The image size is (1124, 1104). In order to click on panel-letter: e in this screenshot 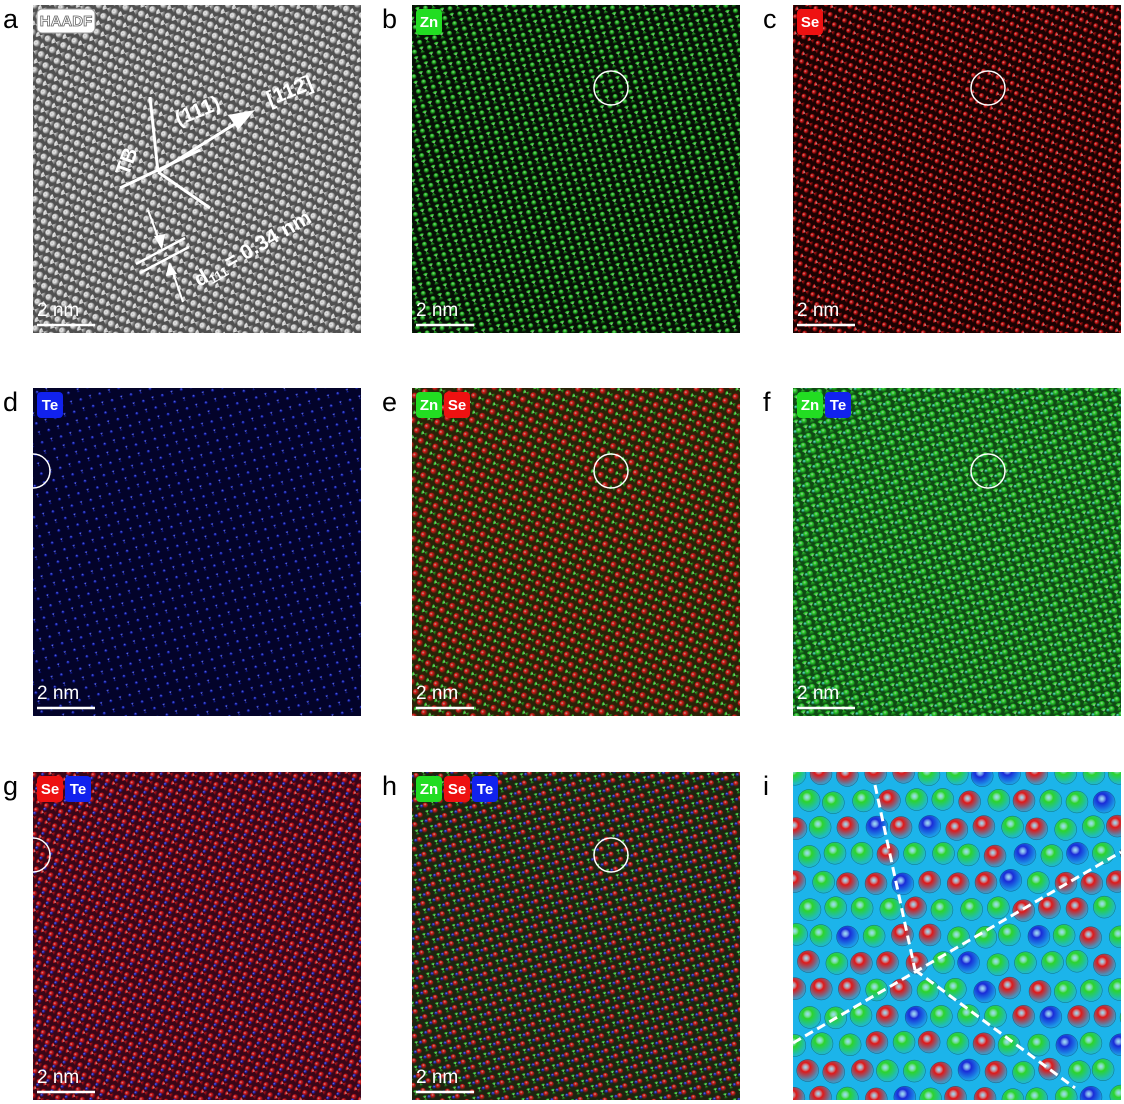, I will do `click(389, 402)`.